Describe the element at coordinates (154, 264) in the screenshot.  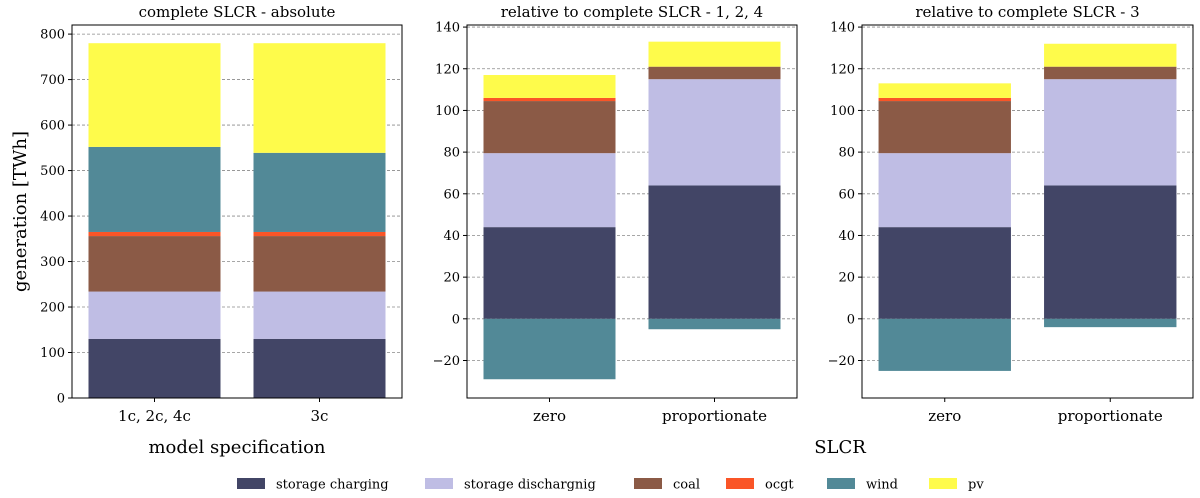
I see `bar-coal-1c-2c-4c` at that location.